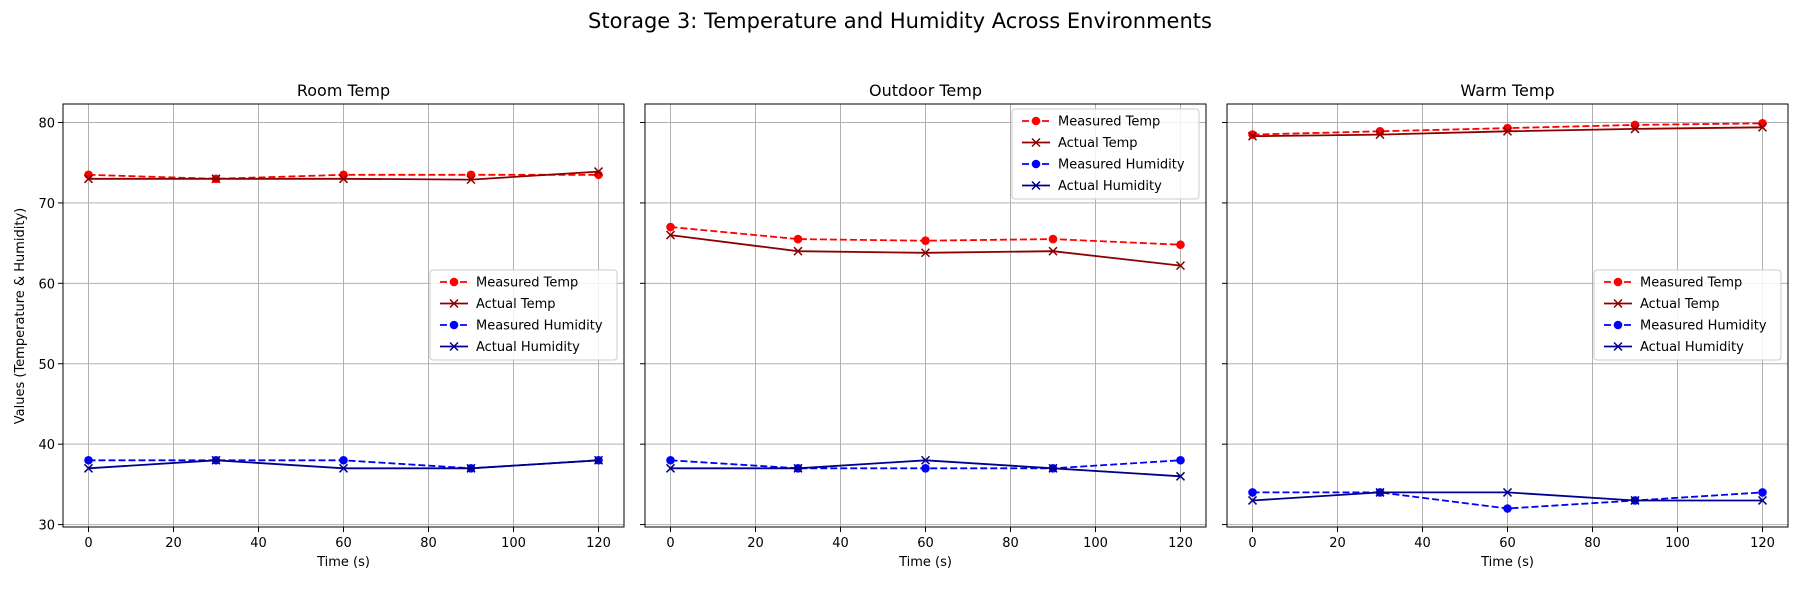 This screenshot has width=1800, height=600. I want to click on y-tick-label: 30, so click(46, 526).